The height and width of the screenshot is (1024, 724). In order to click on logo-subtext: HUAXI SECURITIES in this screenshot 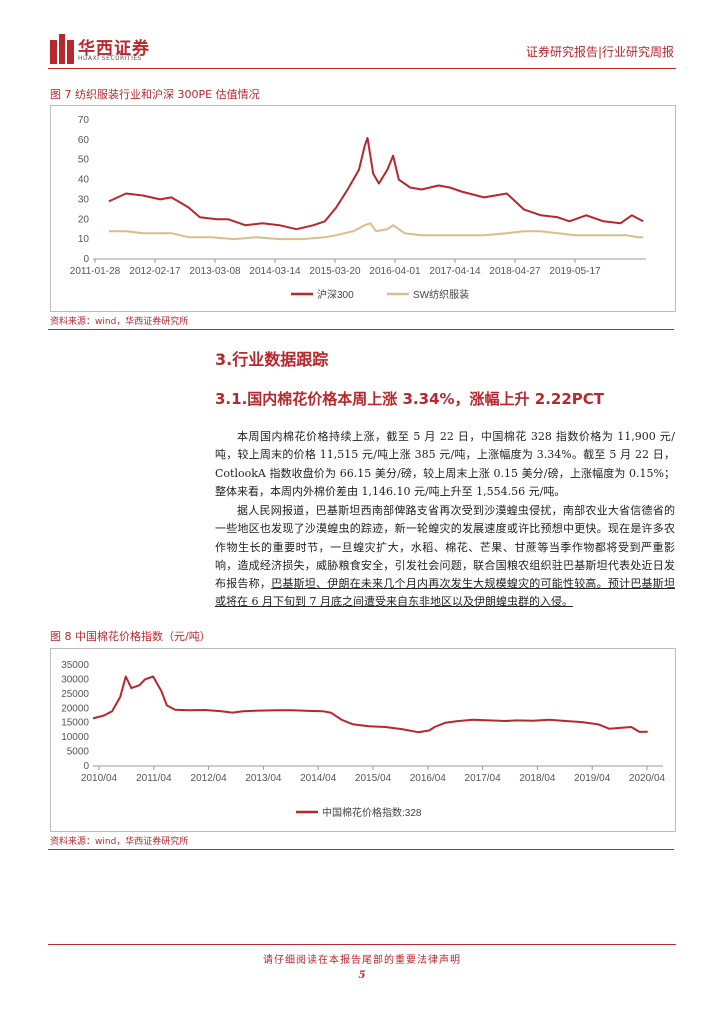, I will do `click(110, 58)`.